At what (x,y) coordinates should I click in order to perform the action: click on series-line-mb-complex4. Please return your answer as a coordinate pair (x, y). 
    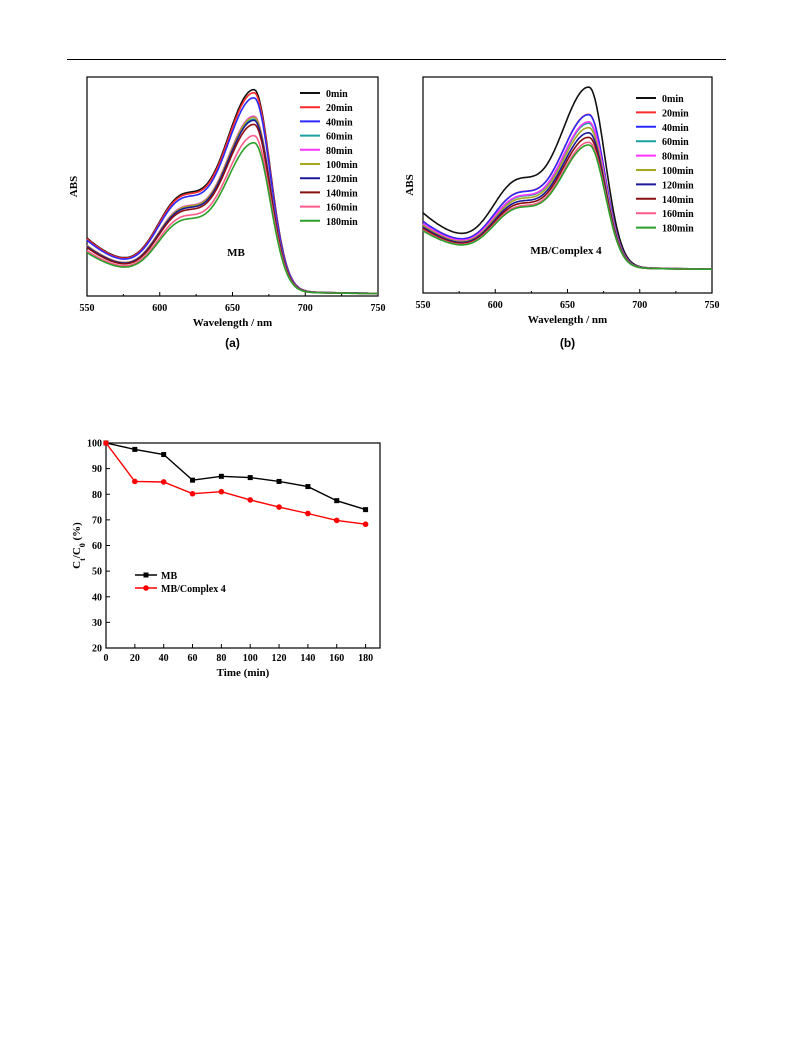
    Looking at the image, I should click on (235, 483).